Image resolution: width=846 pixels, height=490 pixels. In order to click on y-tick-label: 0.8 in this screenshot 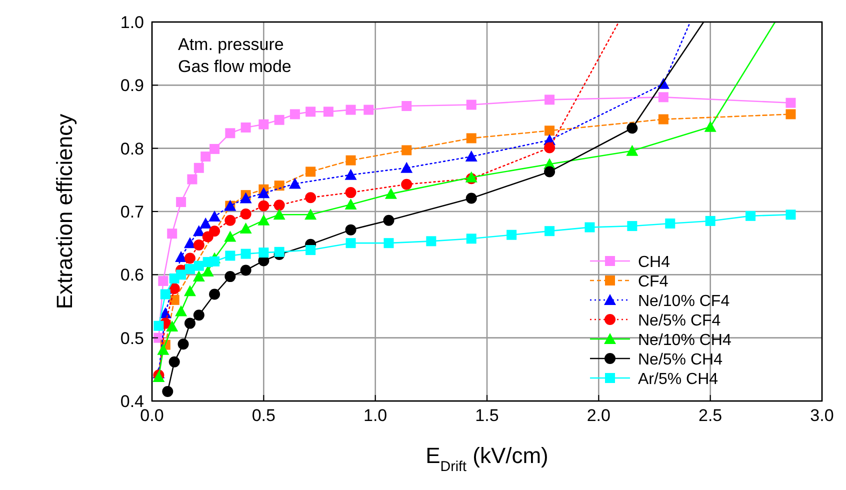, I will do `click(132, 148)`.